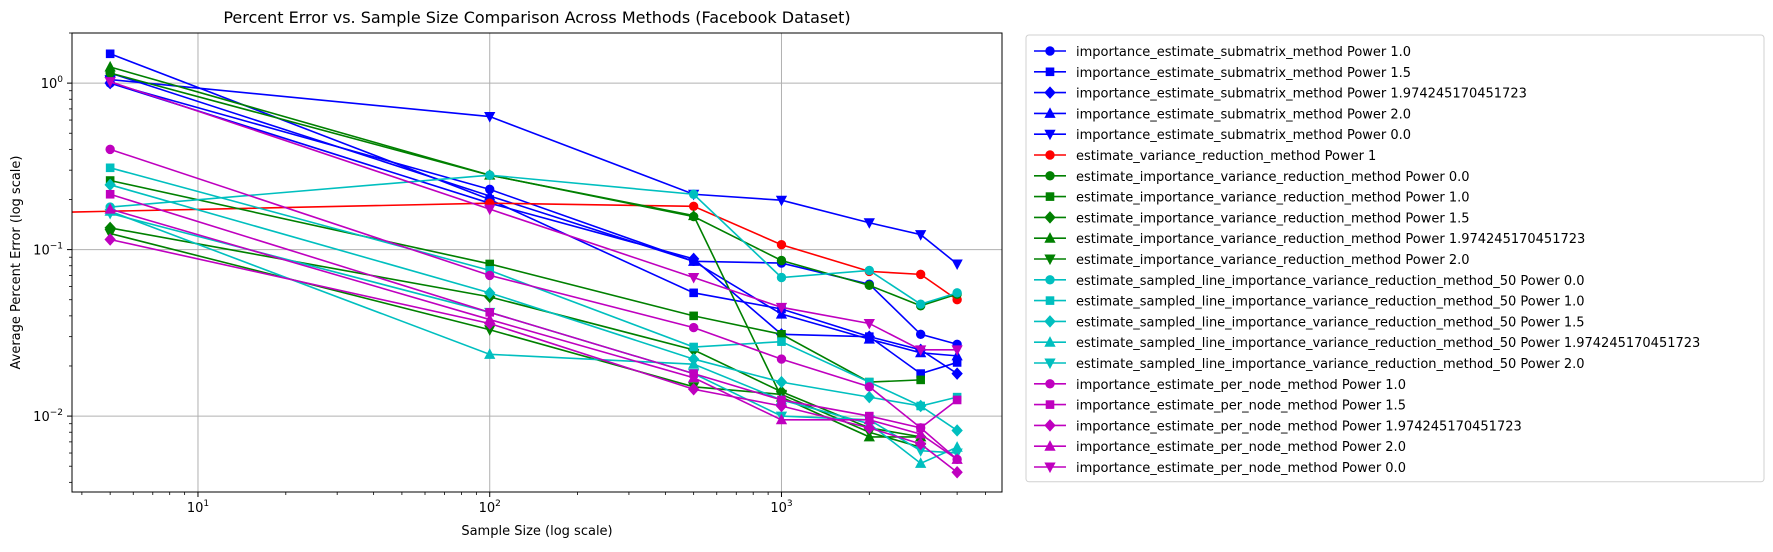  I want to click on series-line, so click(515, 251).